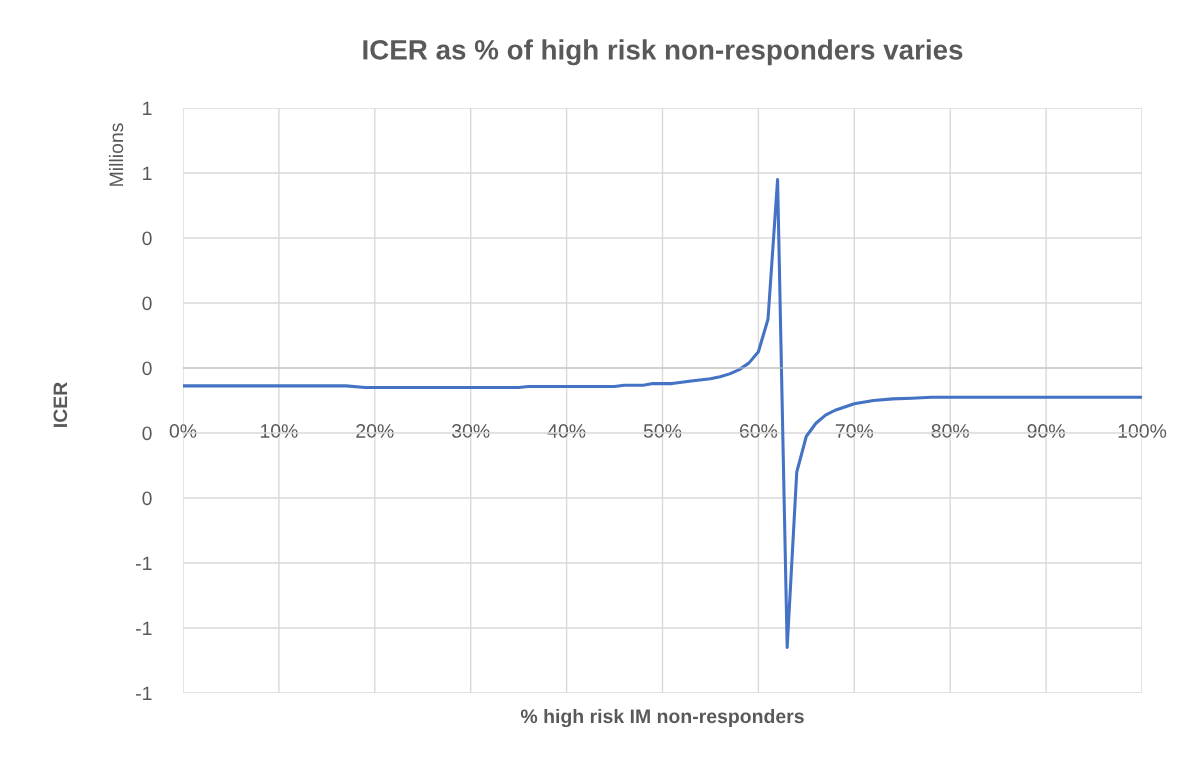  What do you see at coordinates (663, 52) in the screenshot?
I see `chart-title: ICER as % of high risk non-responders varies` at bounding box center [663, 52].